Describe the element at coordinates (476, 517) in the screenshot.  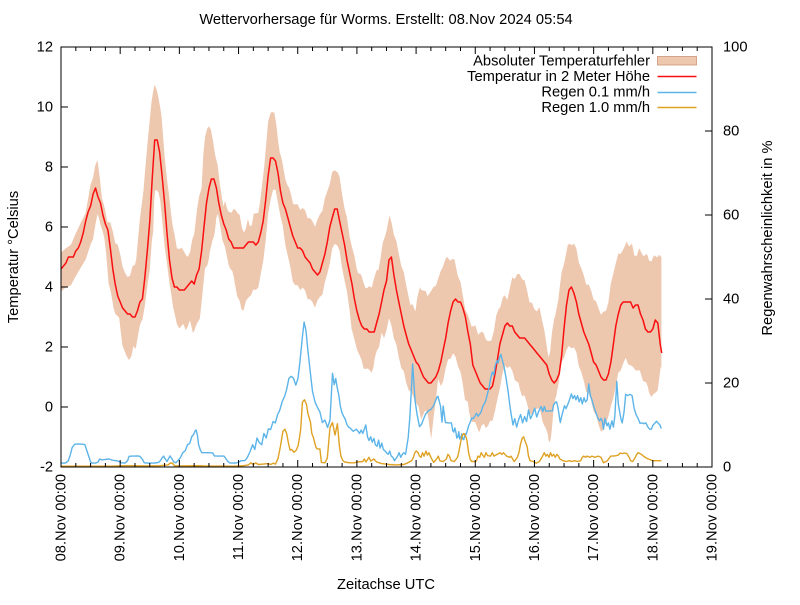
I see `svg-text: 15.Nov 00:00` at that location.